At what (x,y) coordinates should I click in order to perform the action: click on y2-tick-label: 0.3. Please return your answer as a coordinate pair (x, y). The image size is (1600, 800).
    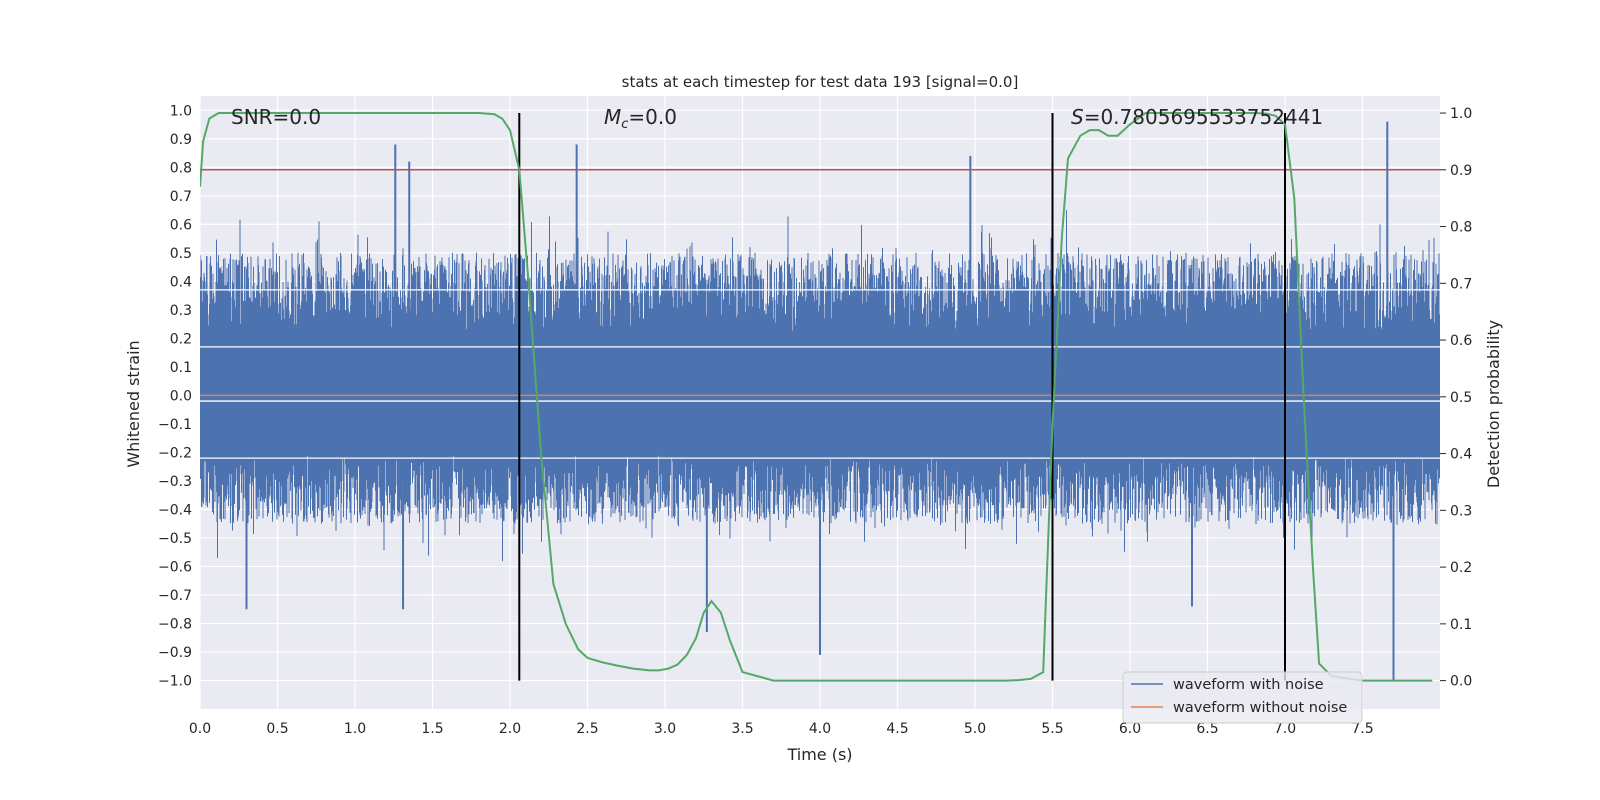
    Looking at the image, I should click on (1461, 511).